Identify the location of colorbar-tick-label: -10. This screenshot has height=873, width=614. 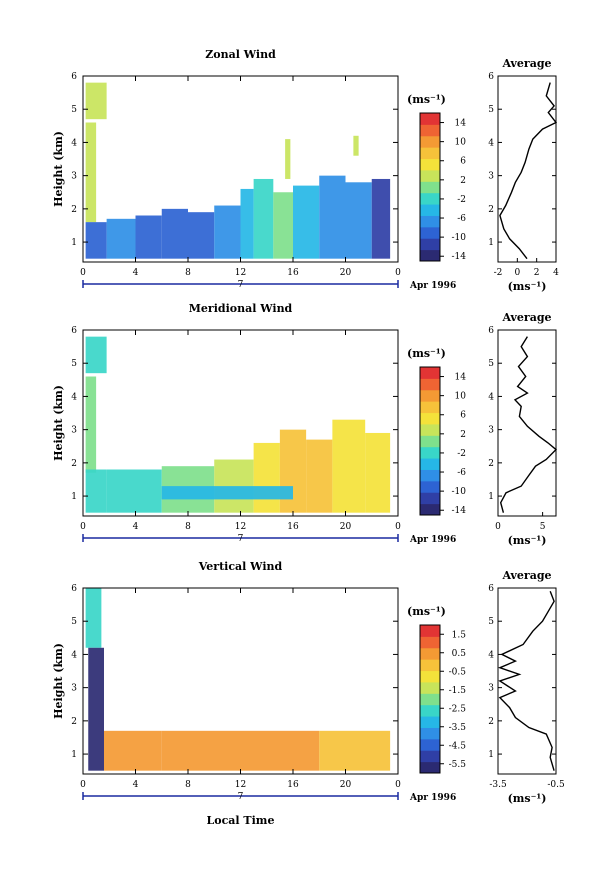
(459, 238).